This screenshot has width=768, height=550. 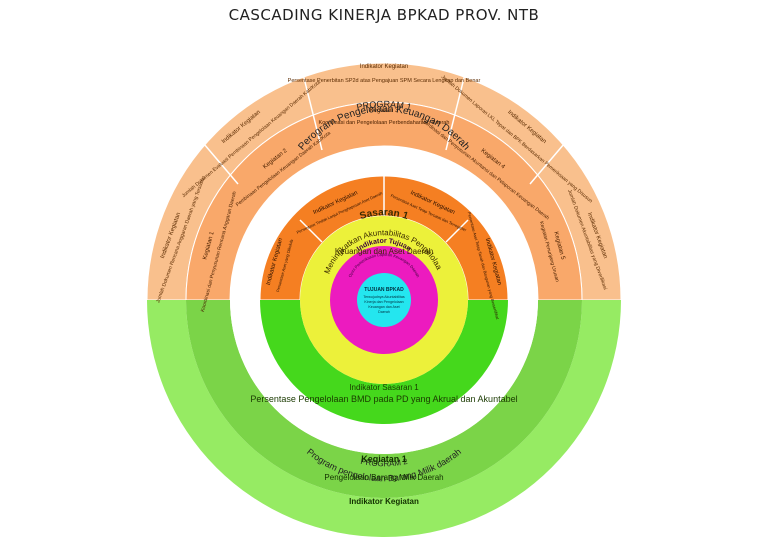 What do you see at coordinates (384, 362) in the screenshot?
I see `indikator-sasaran-band` at bounding box center [384, 362].